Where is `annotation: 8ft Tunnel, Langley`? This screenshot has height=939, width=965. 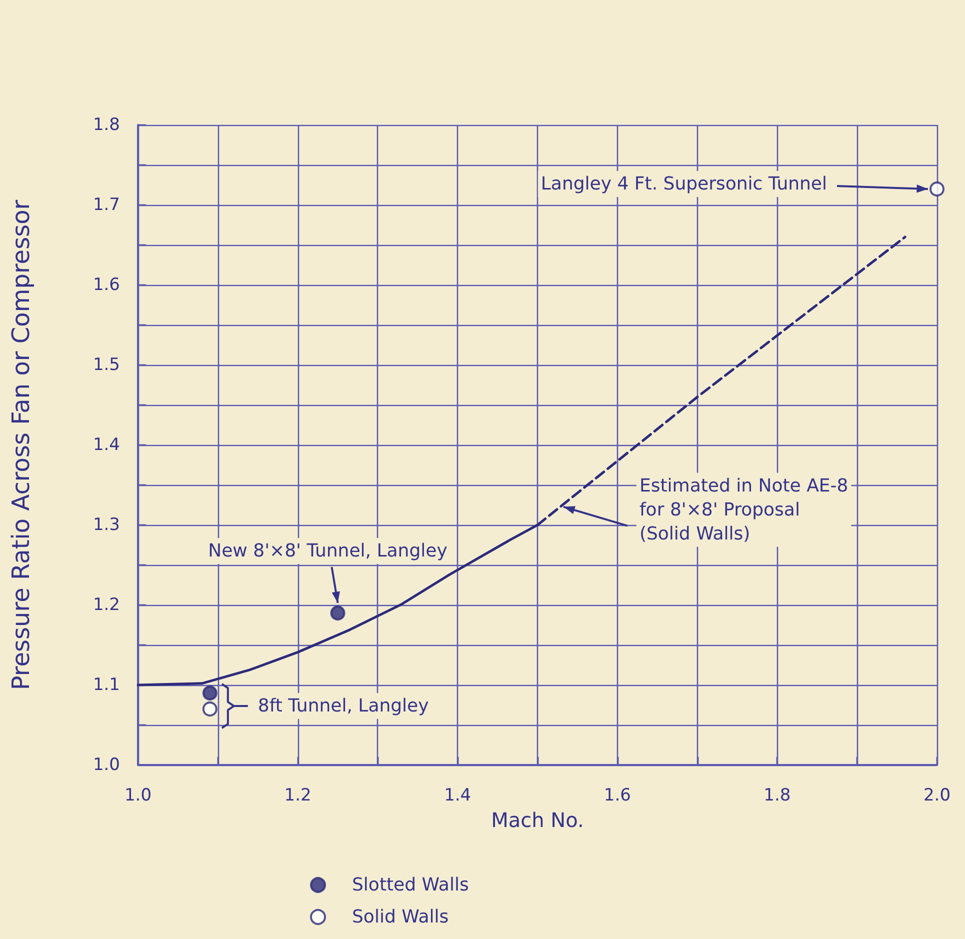 annotation: 8ft Tunnel, Langley is located at coordinates (344, 706).